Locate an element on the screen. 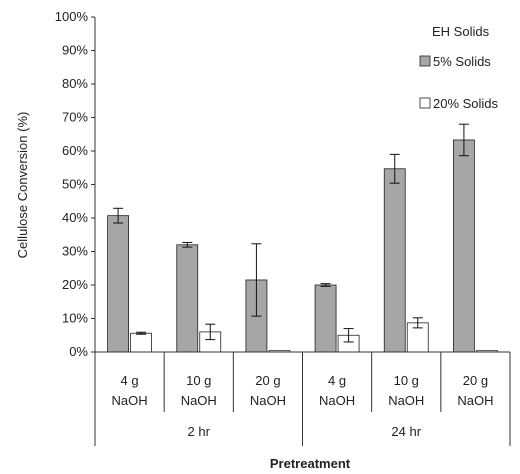  legend-label-5pct: 5% Solids is located at coordinates (462, 61).